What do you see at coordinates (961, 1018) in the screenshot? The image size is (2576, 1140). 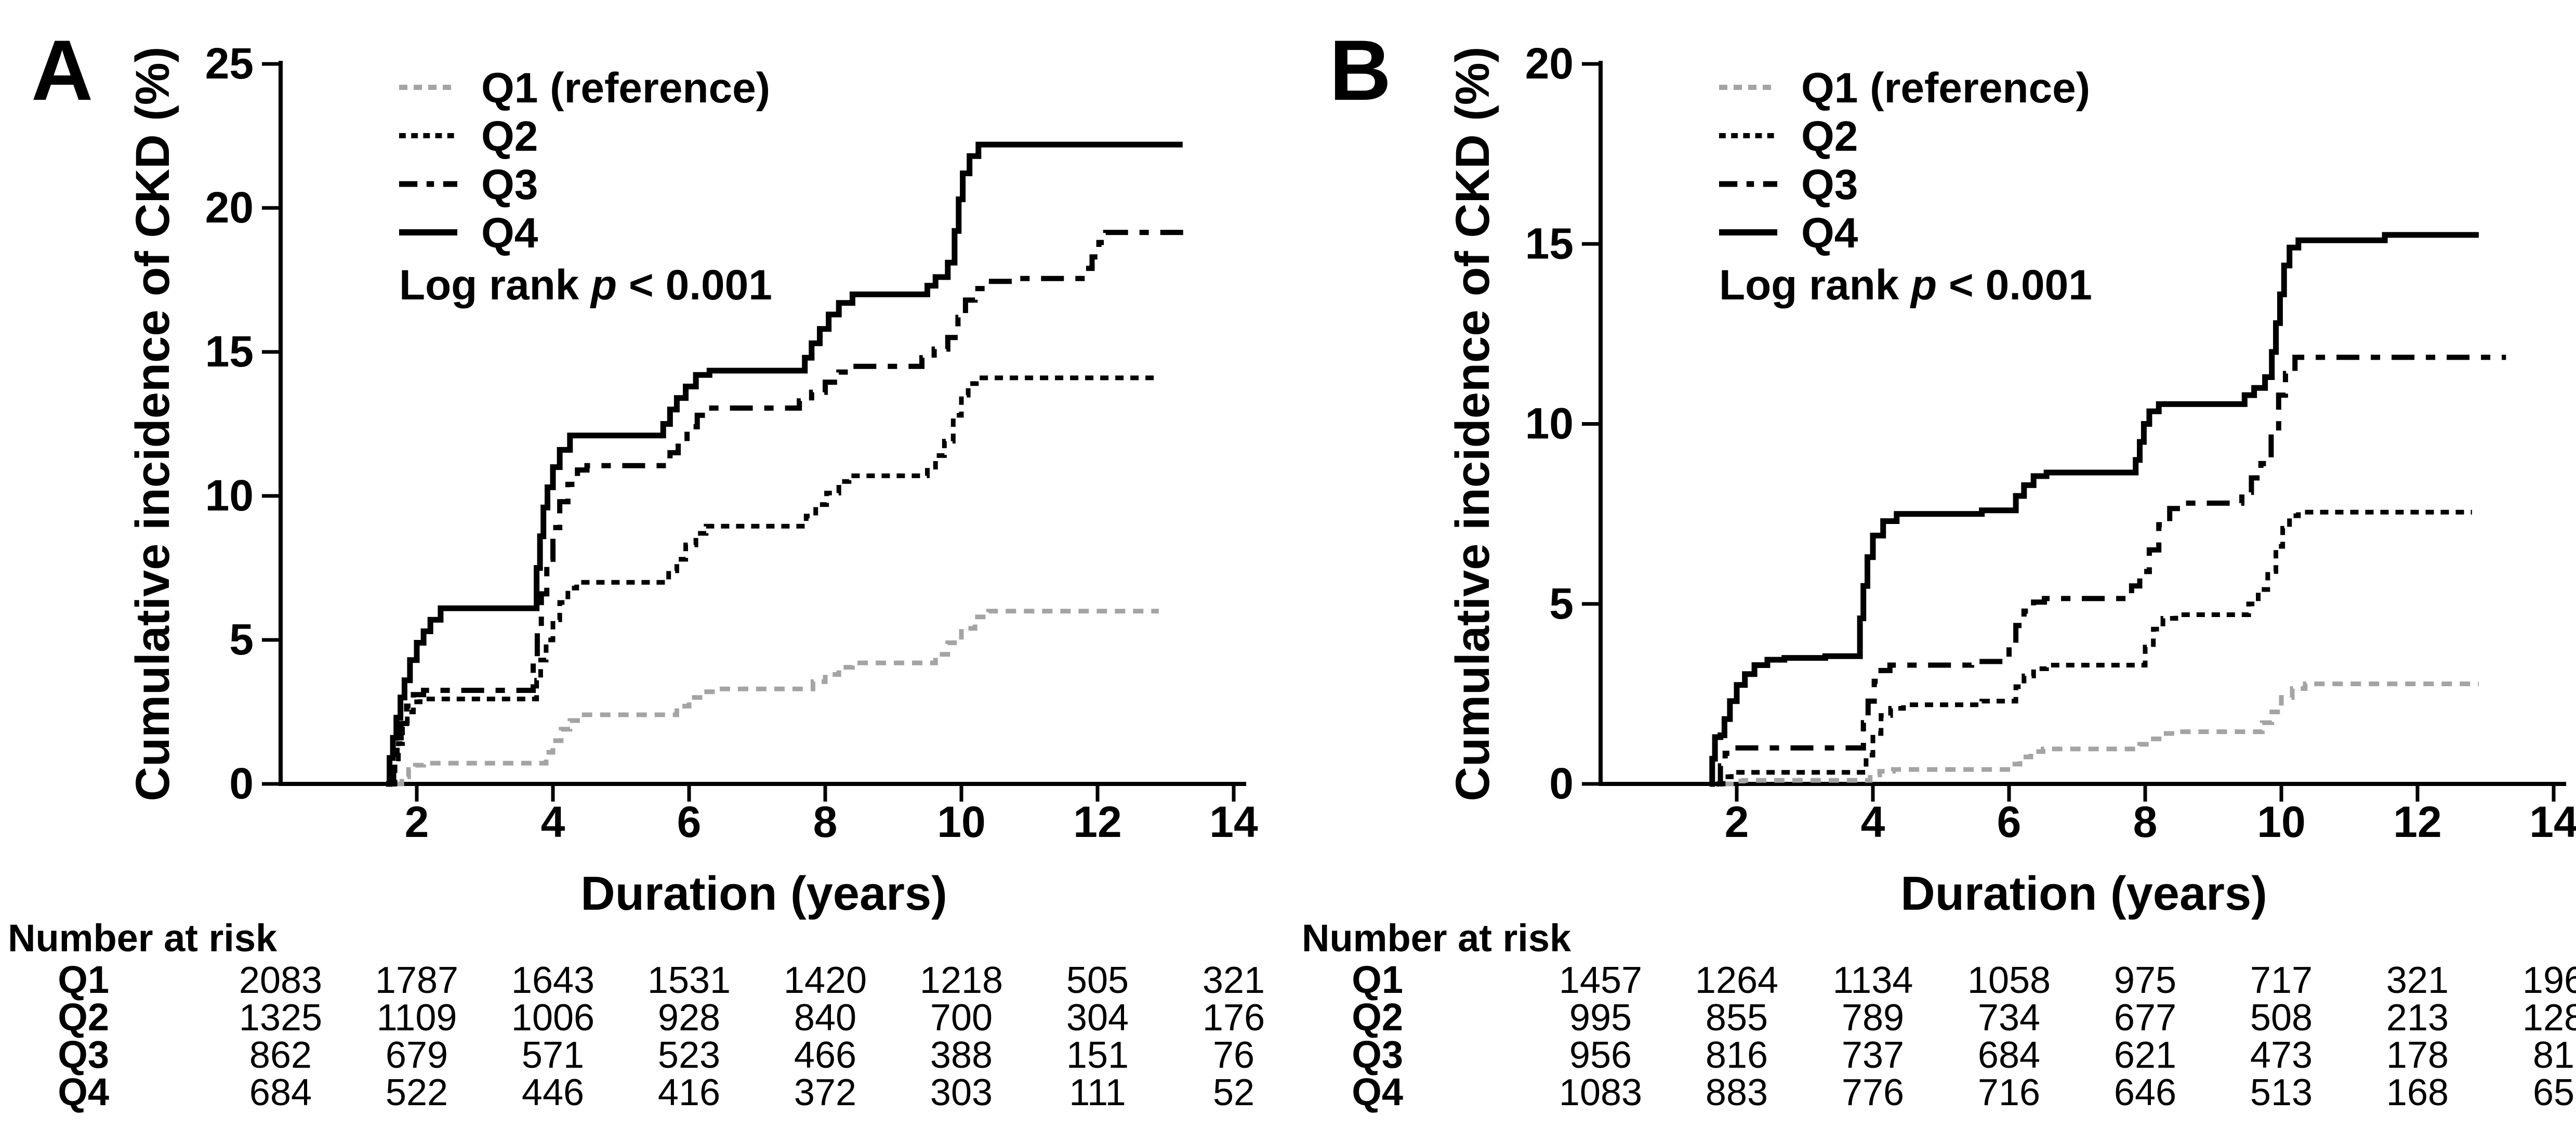 I see `risk-value: 700` at bounding box center [961, 1018].